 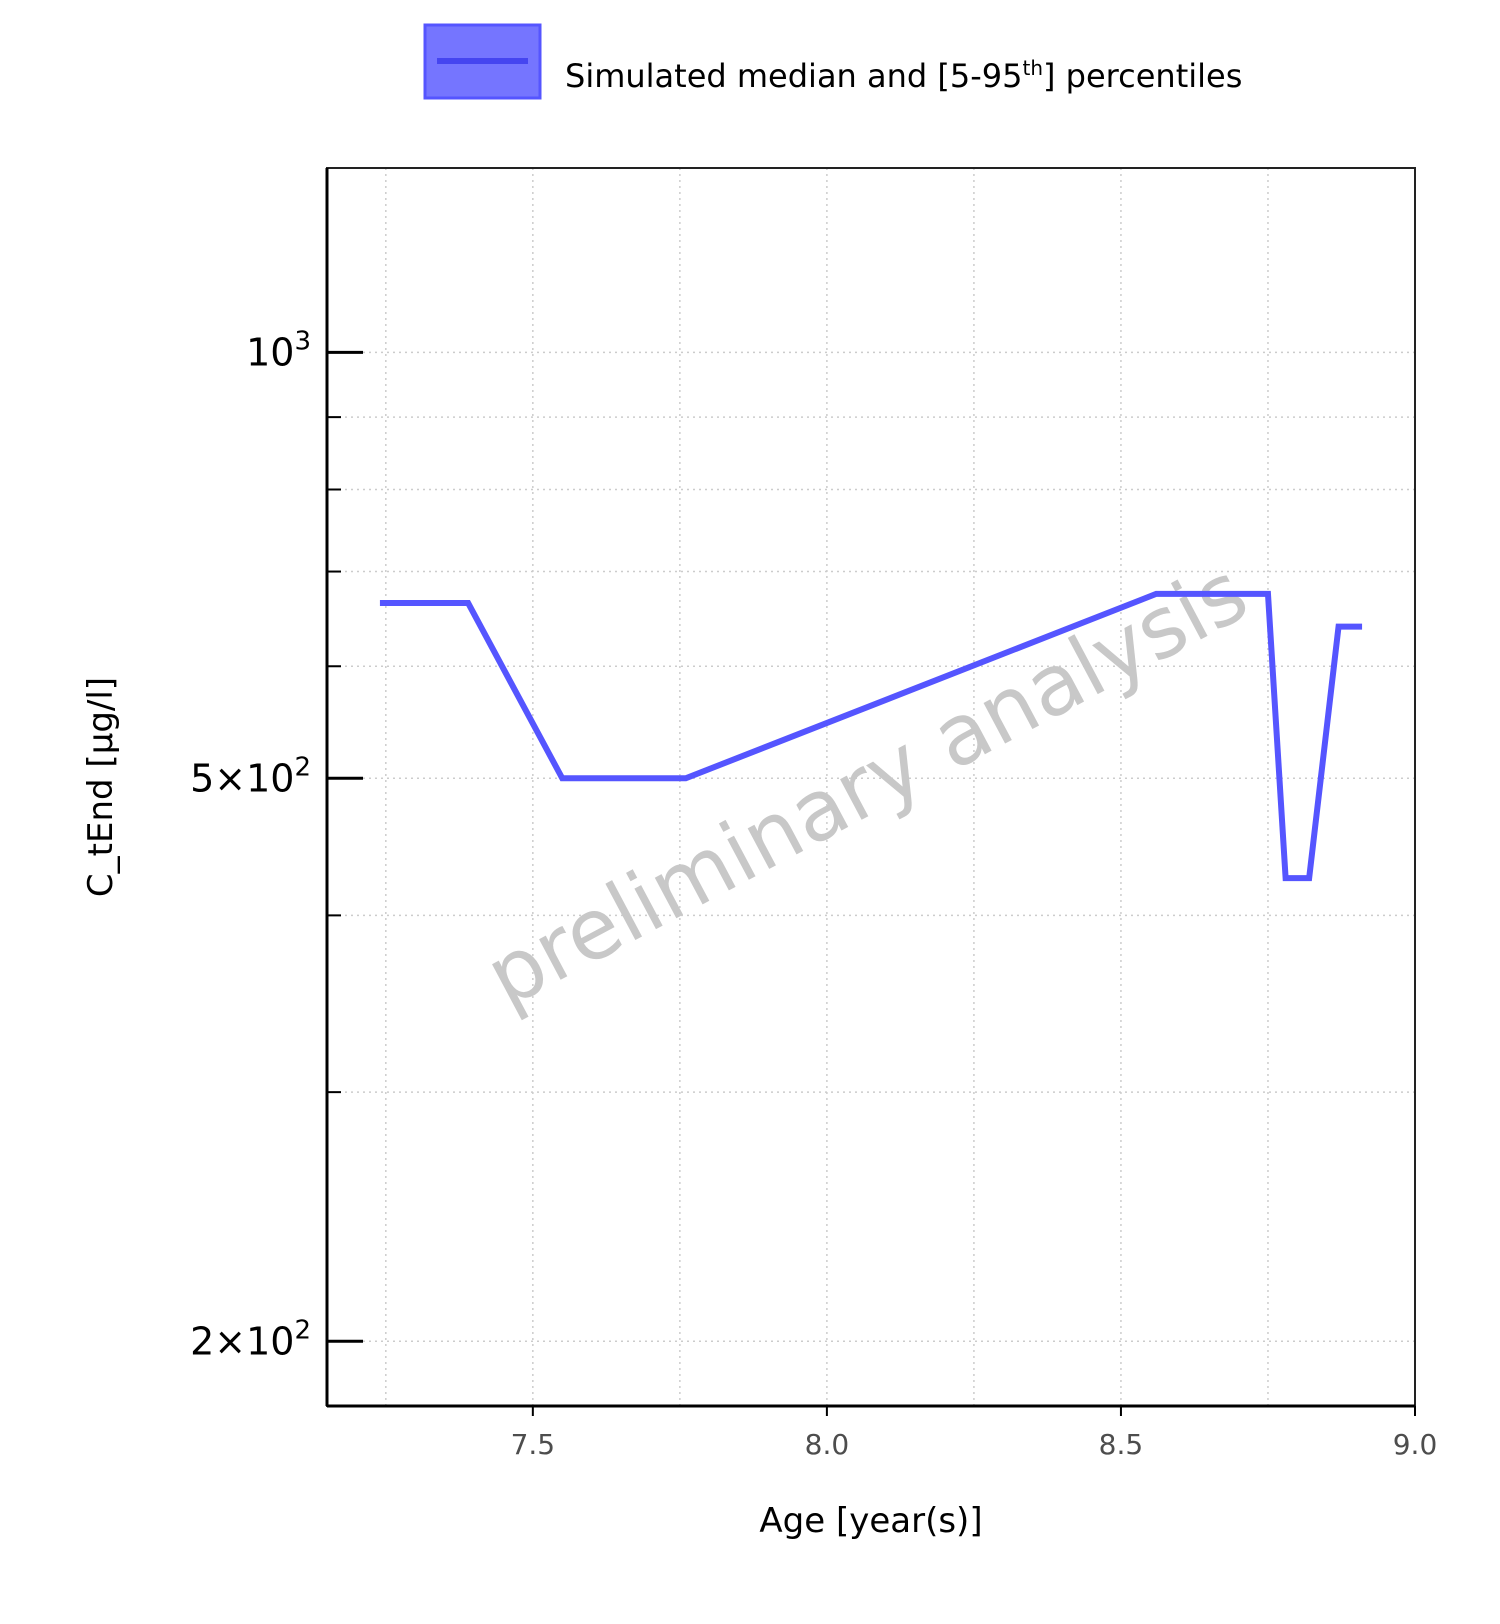 I want to click on y-tick-label: 2×10², so click(x=250, y=1339).